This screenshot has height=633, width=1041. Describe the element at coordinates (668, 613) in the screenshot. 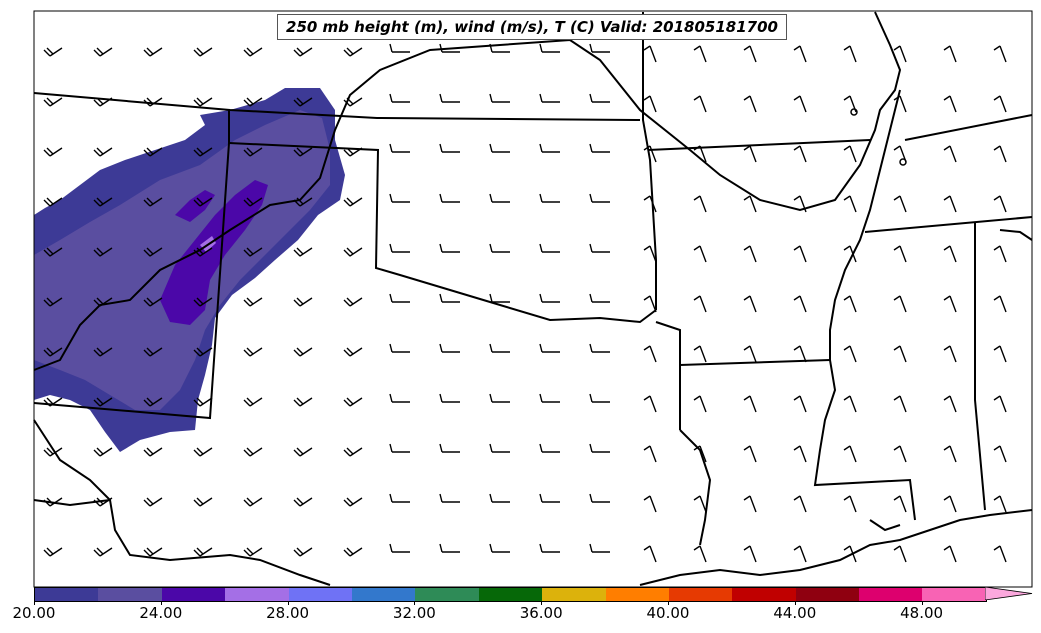

I see `colorbar-tick-label: 40.00` at that location.